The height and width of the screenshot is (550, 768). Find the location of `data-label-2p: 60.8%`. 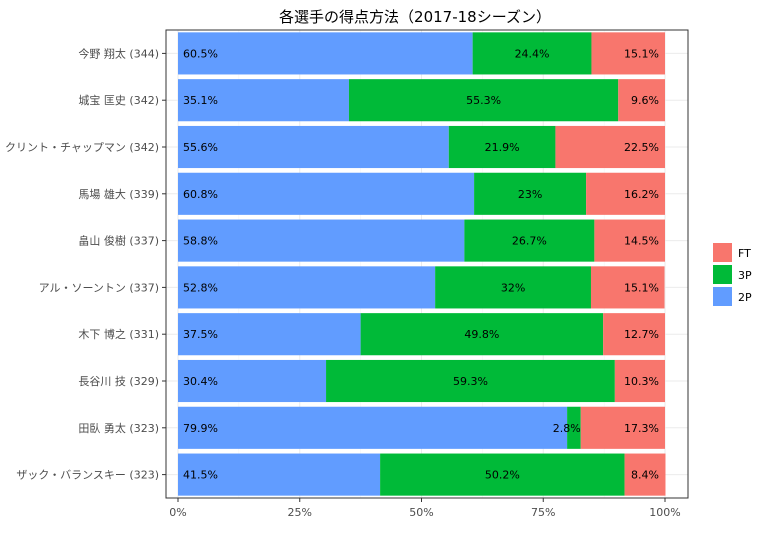

data-label-2p: 60.8% is located at coordinates (200, 194).